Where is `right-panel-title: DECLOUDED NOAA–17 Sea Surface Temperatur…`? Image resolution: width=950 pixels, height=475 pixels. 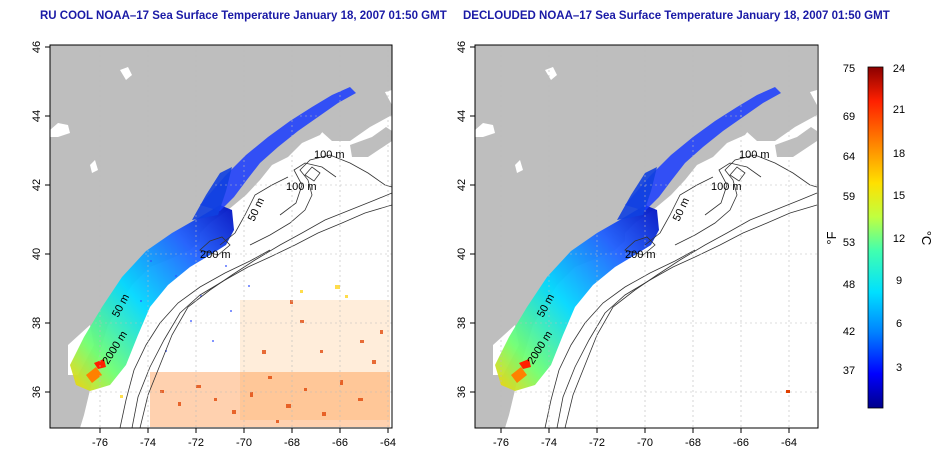 right-panel-title: DECLOUDED NOAA–17 Sea Surface Temperatur… is located at coordinates (676, 16).